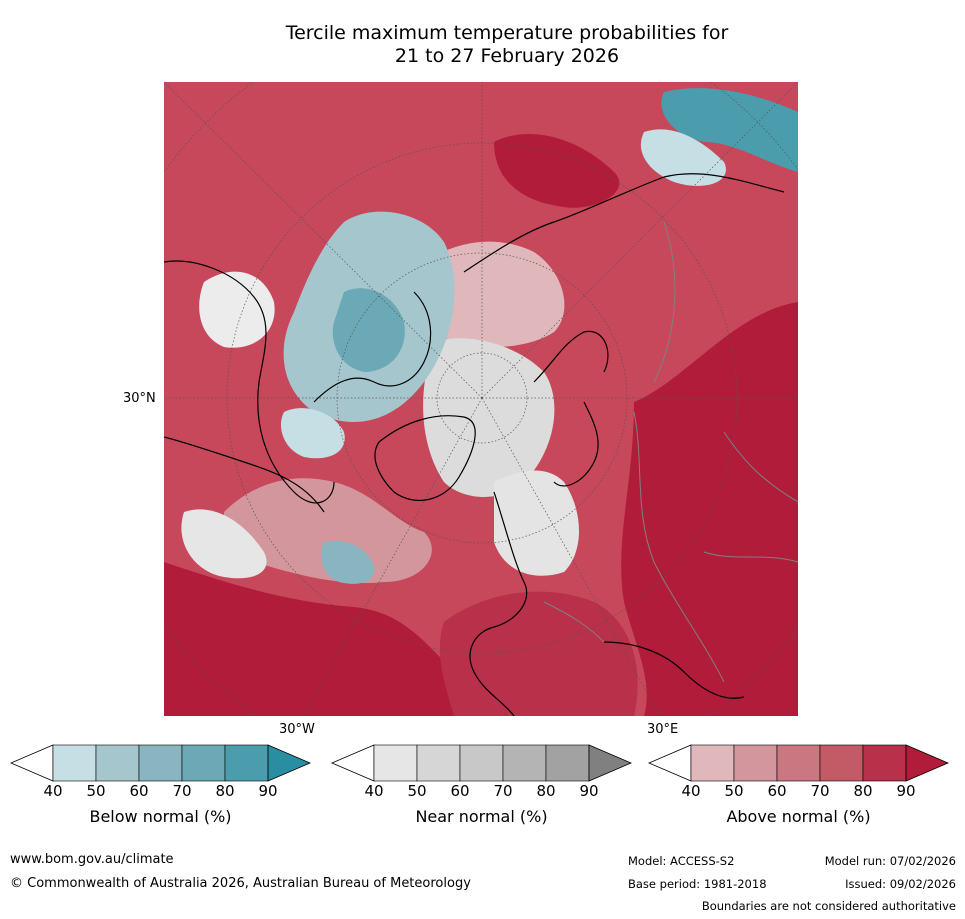 This screenshot has width=965, height=919. What do you see at coordinates (139, 398) in the screenshot?
I see `lat-label-30n: 30°N` at bounding box center [139, 398].